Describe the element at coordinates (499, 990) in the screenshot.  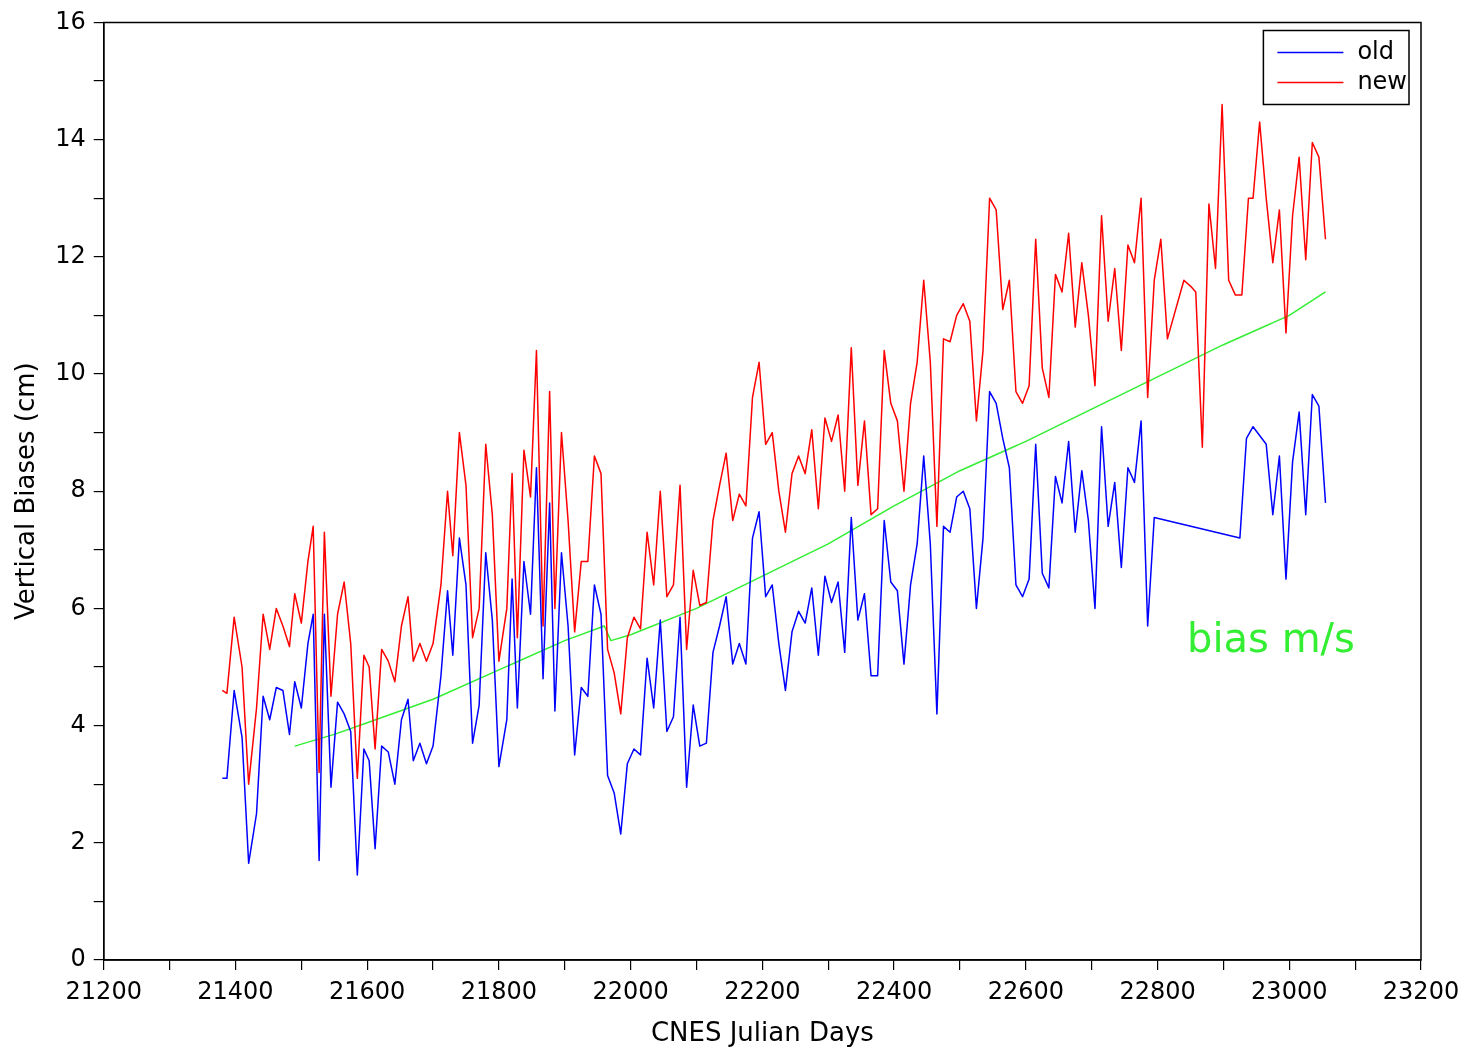
I see `x-tick-label: 21800` at that location.